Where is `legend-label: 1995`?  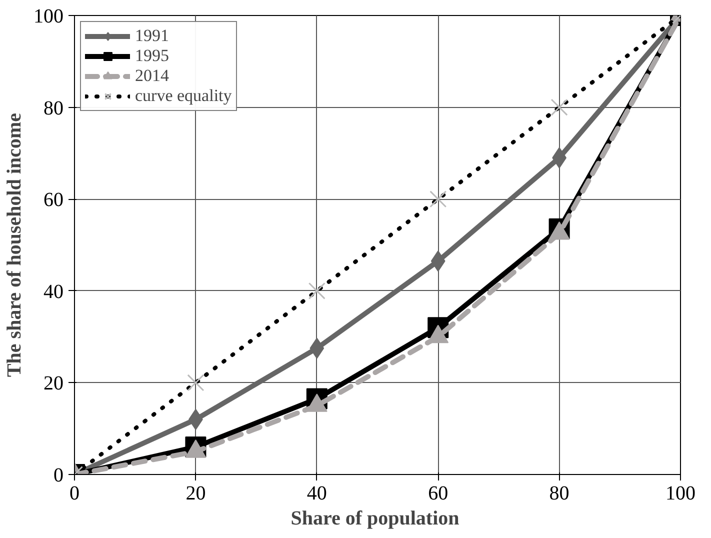
legend-label: 1995 is located at coordinates (152, 56).